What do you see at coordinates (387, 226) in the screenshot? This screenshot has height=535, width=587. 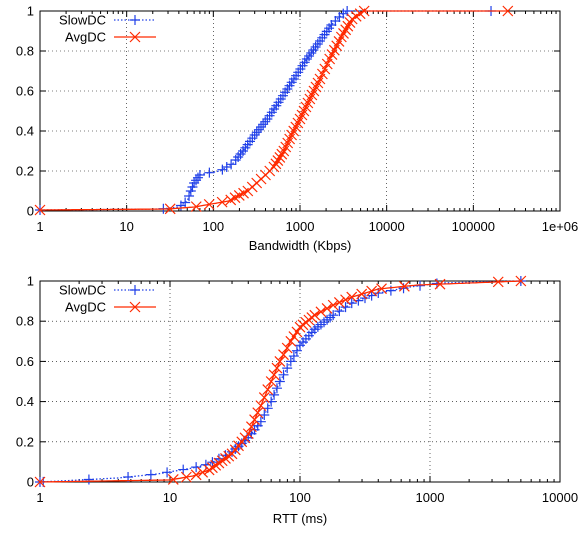 I see `x-tick-label: 10000` at bounding box center [387, 226].